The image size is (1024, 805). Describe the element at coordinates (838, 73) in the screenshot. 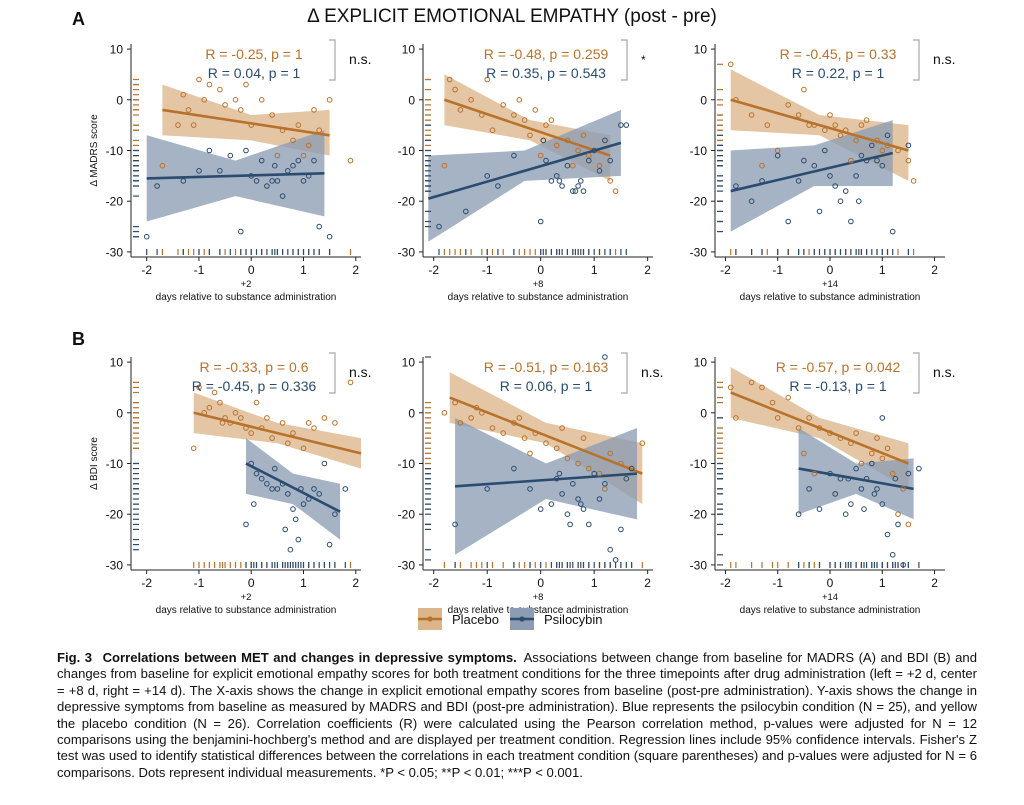

I see `stat-psilocybin: R = 0.22, p = 1` at that location.